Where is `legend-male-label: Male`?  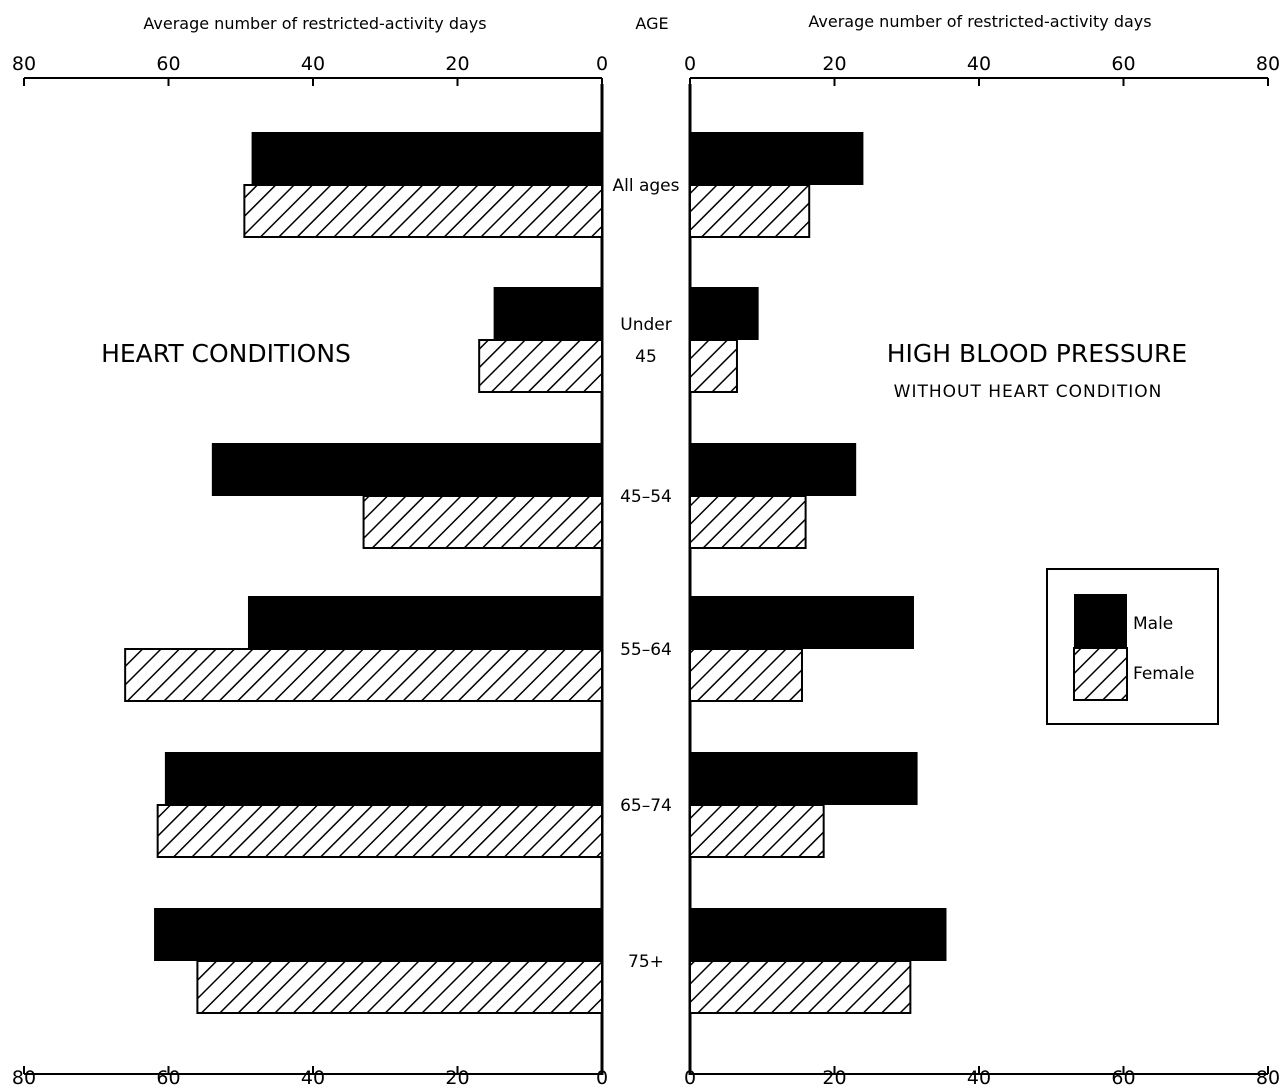 legend-male-label: Male is located at coordinates (1153, 624).